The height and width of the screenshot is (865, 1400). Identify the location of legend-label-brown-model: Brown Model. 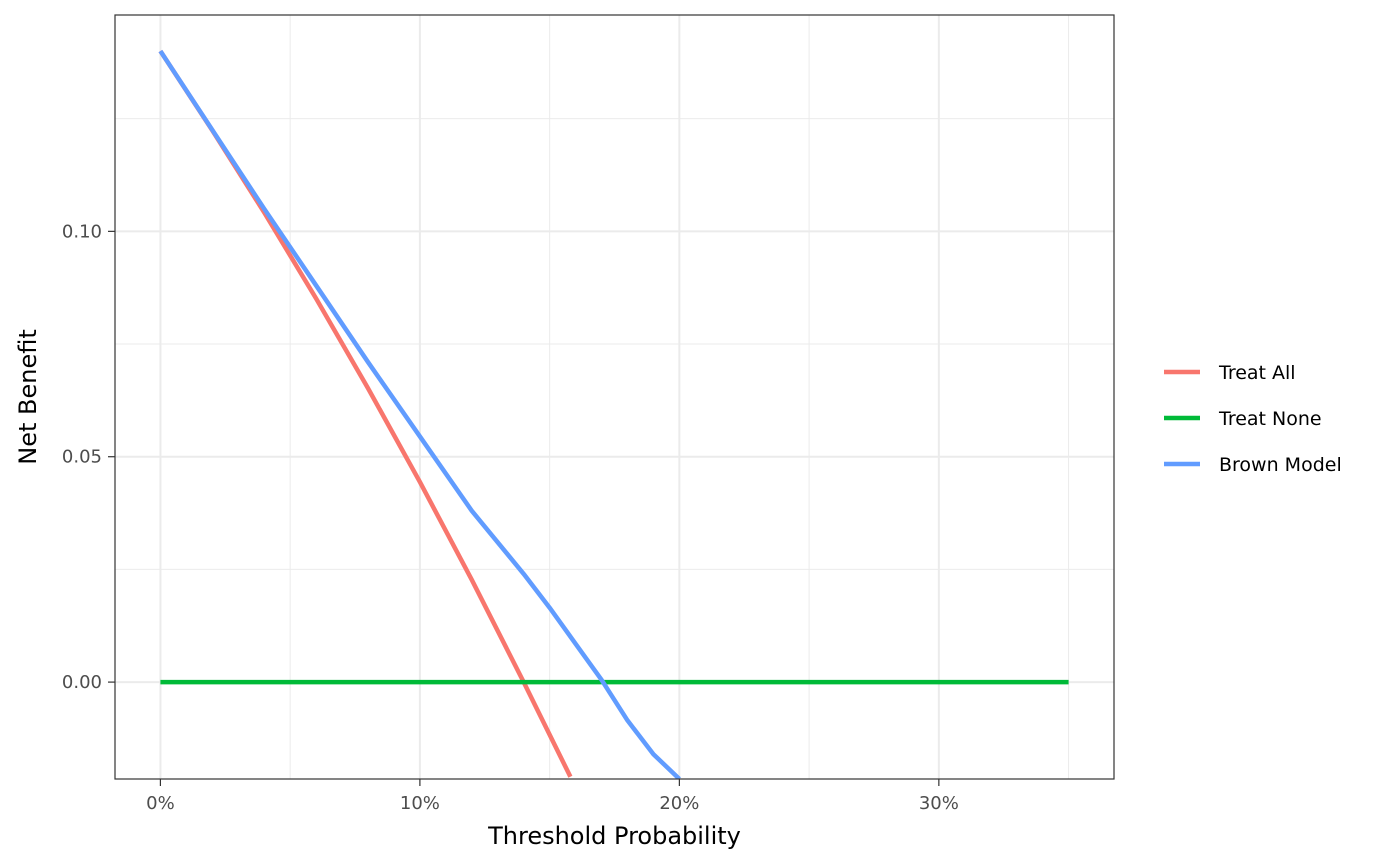
(1280, 465).